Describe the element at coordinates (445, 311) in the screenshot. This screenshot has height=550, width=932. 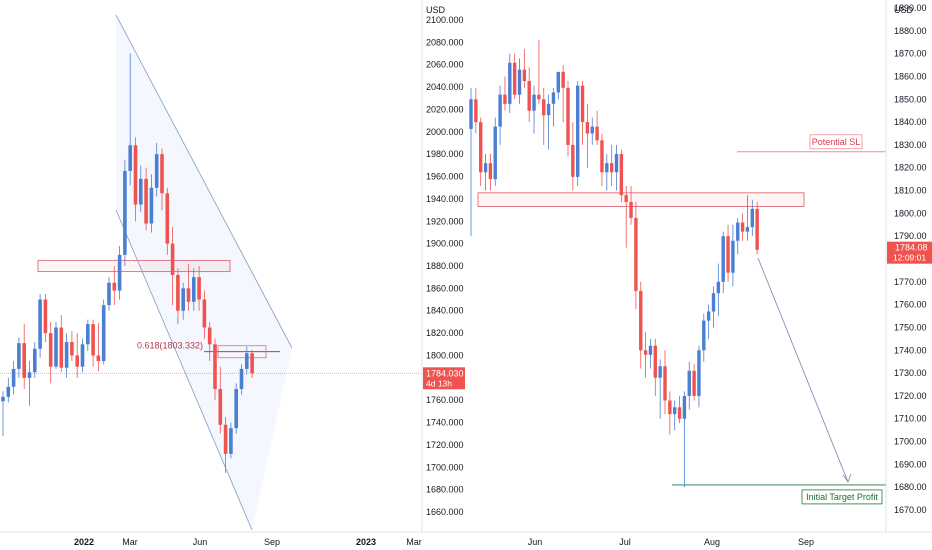
I see `left-y-tick: 1840.000` at that location.